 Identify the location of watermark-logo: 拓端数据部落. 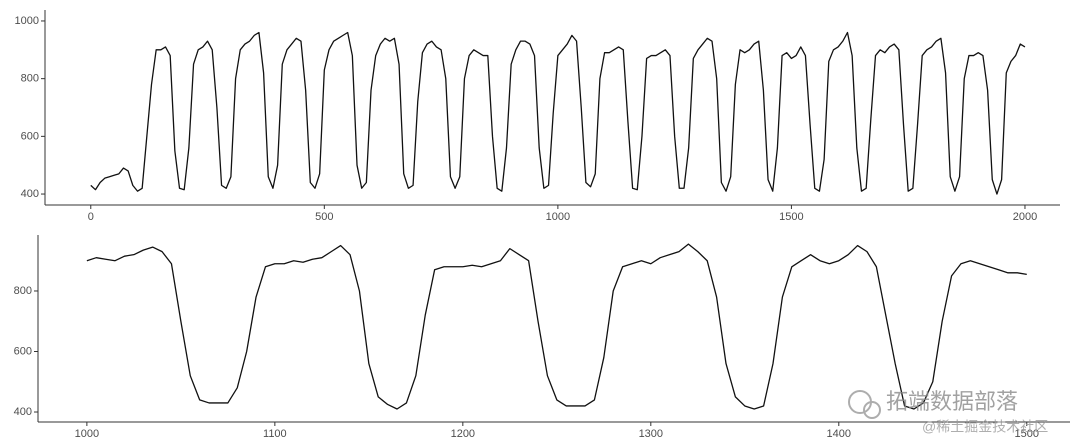
(952, 401).